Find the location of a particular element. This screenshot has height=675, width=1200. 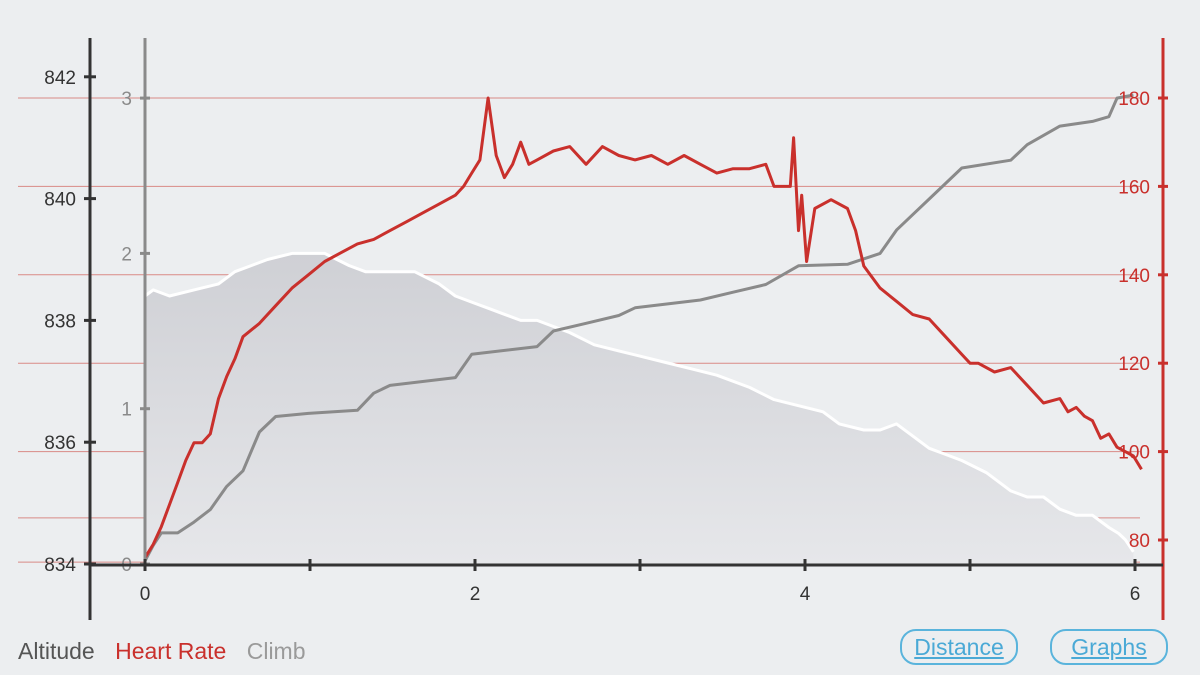

heart-rate-tick-label: 160 is located at coordinates (1134, 187).